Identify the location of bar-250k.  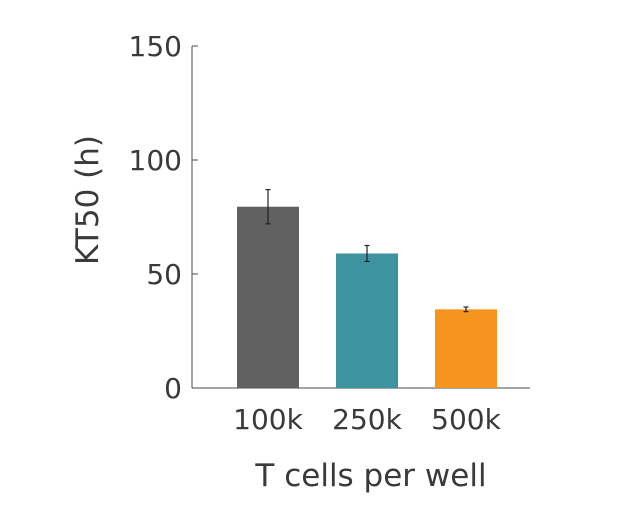
(367, 320).